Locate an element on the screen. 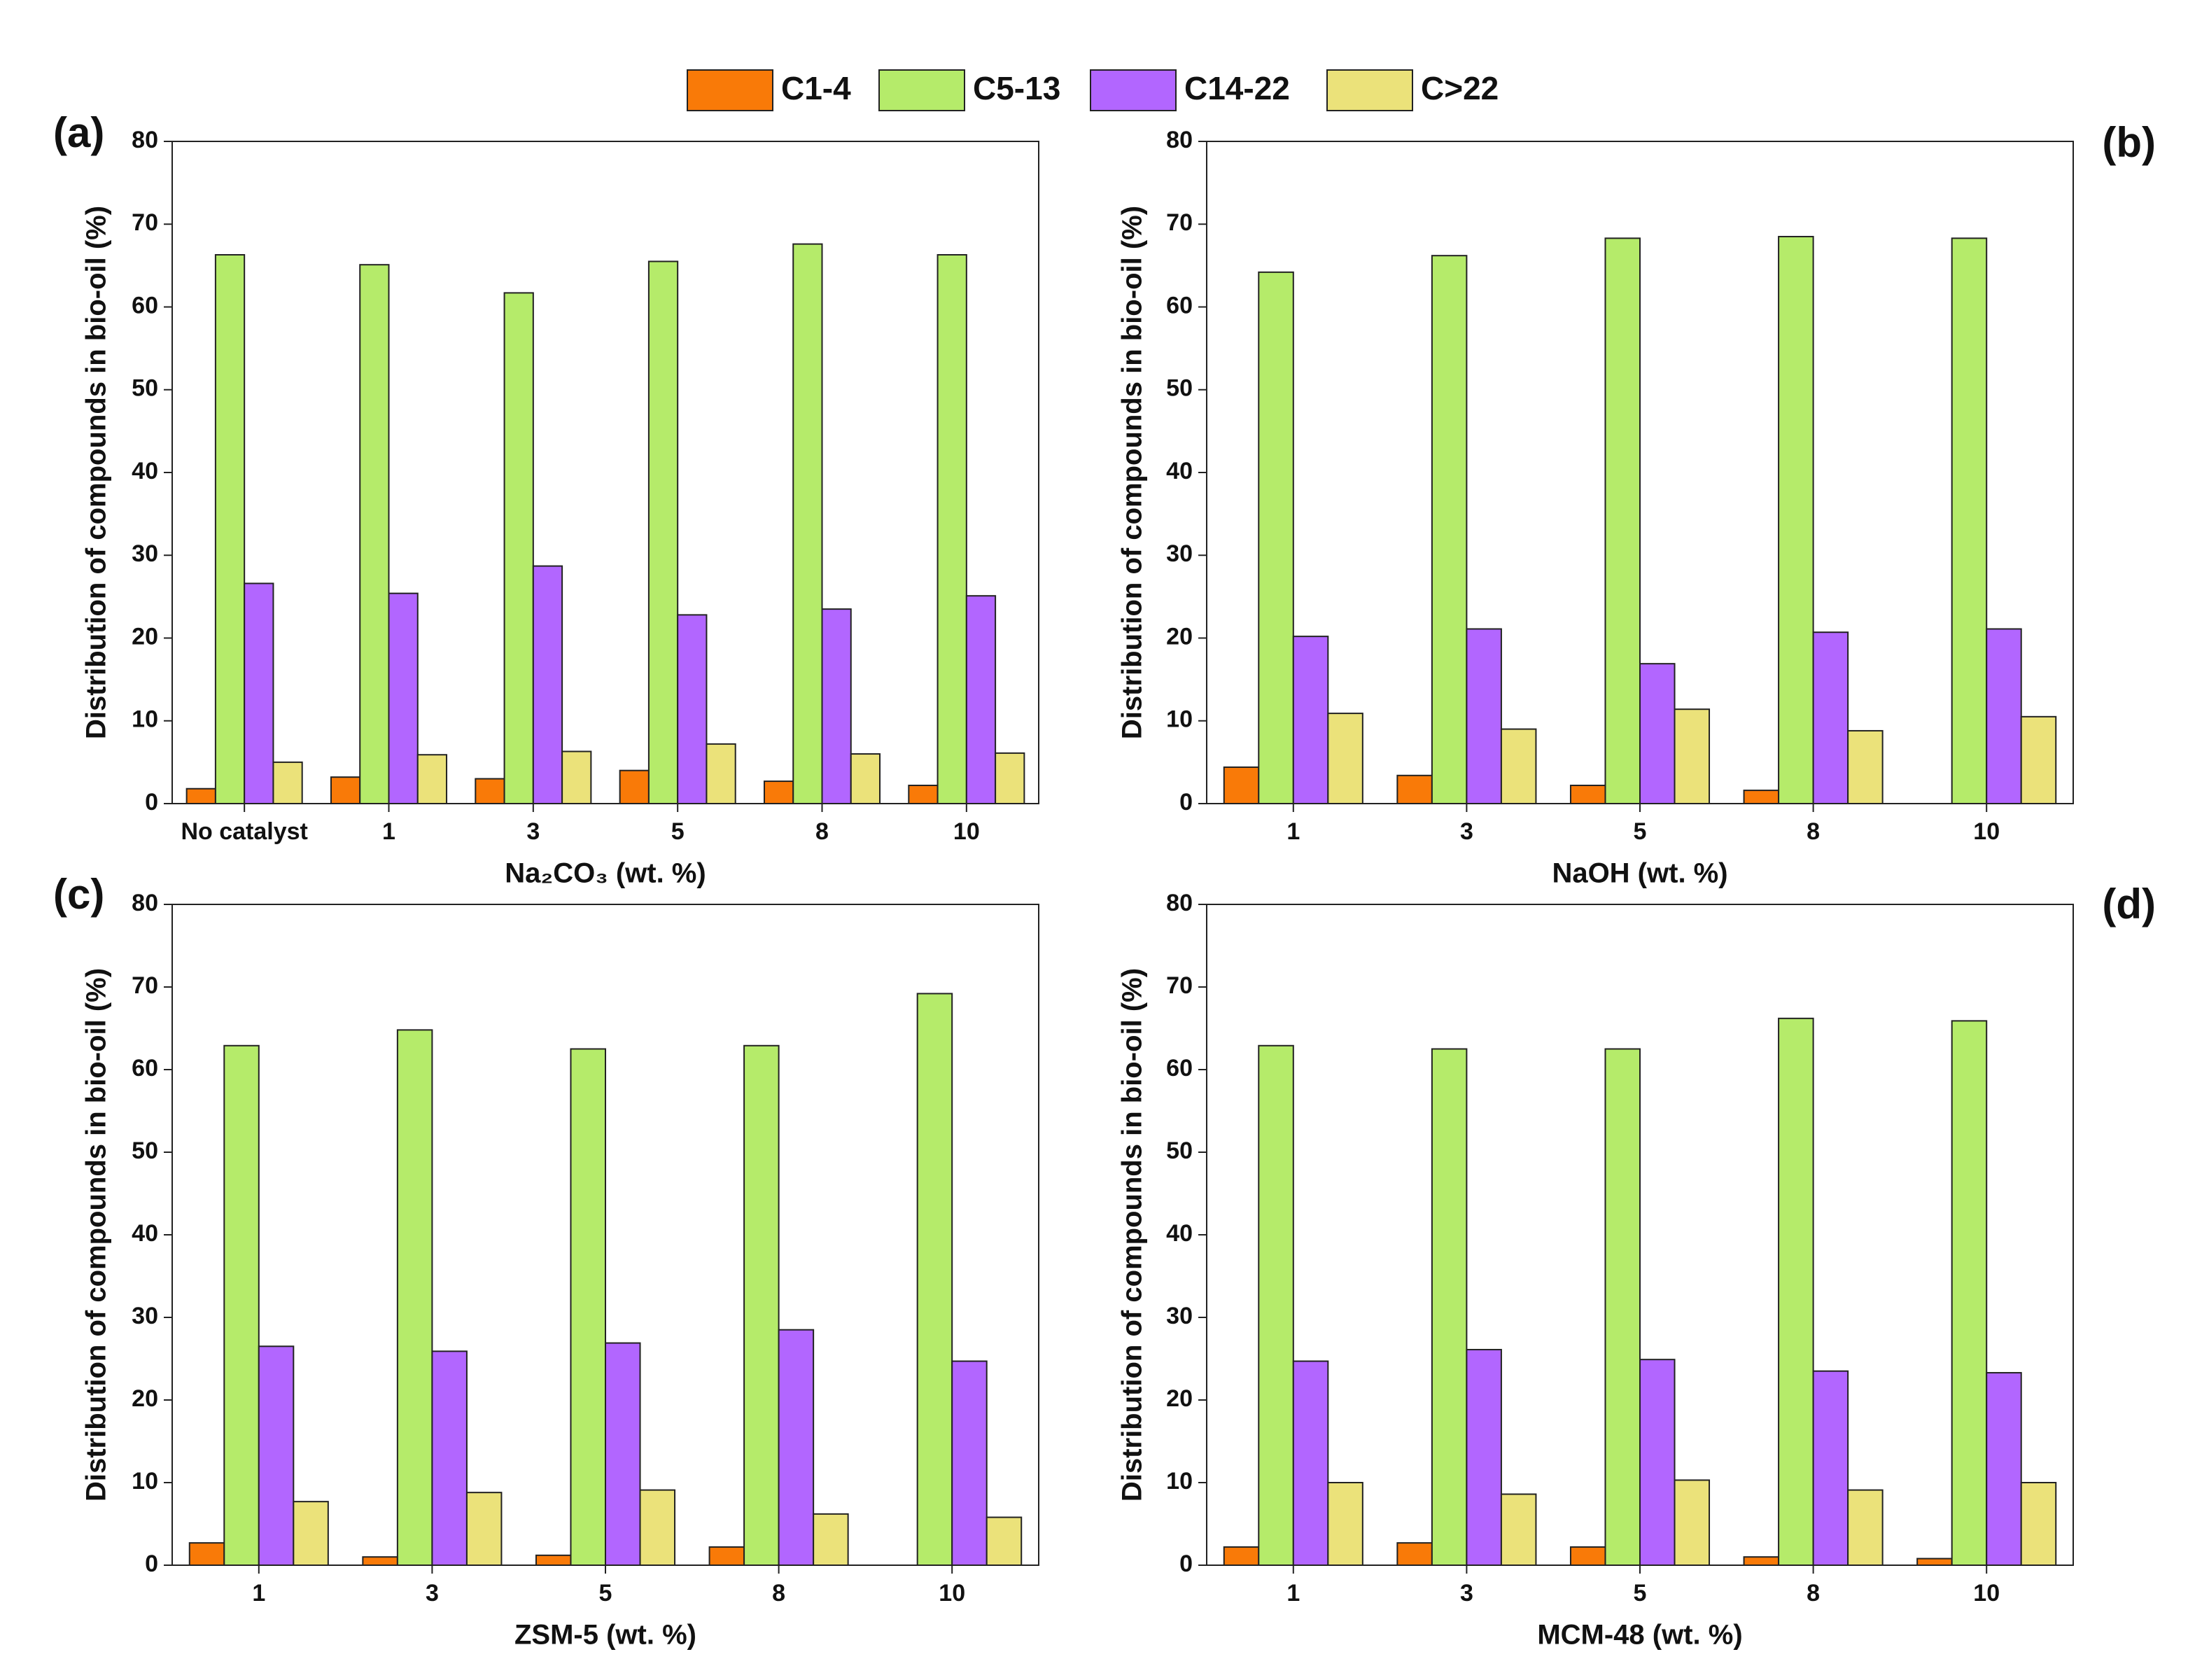  panel-label: (b) is located at coordinates (2129, 142).